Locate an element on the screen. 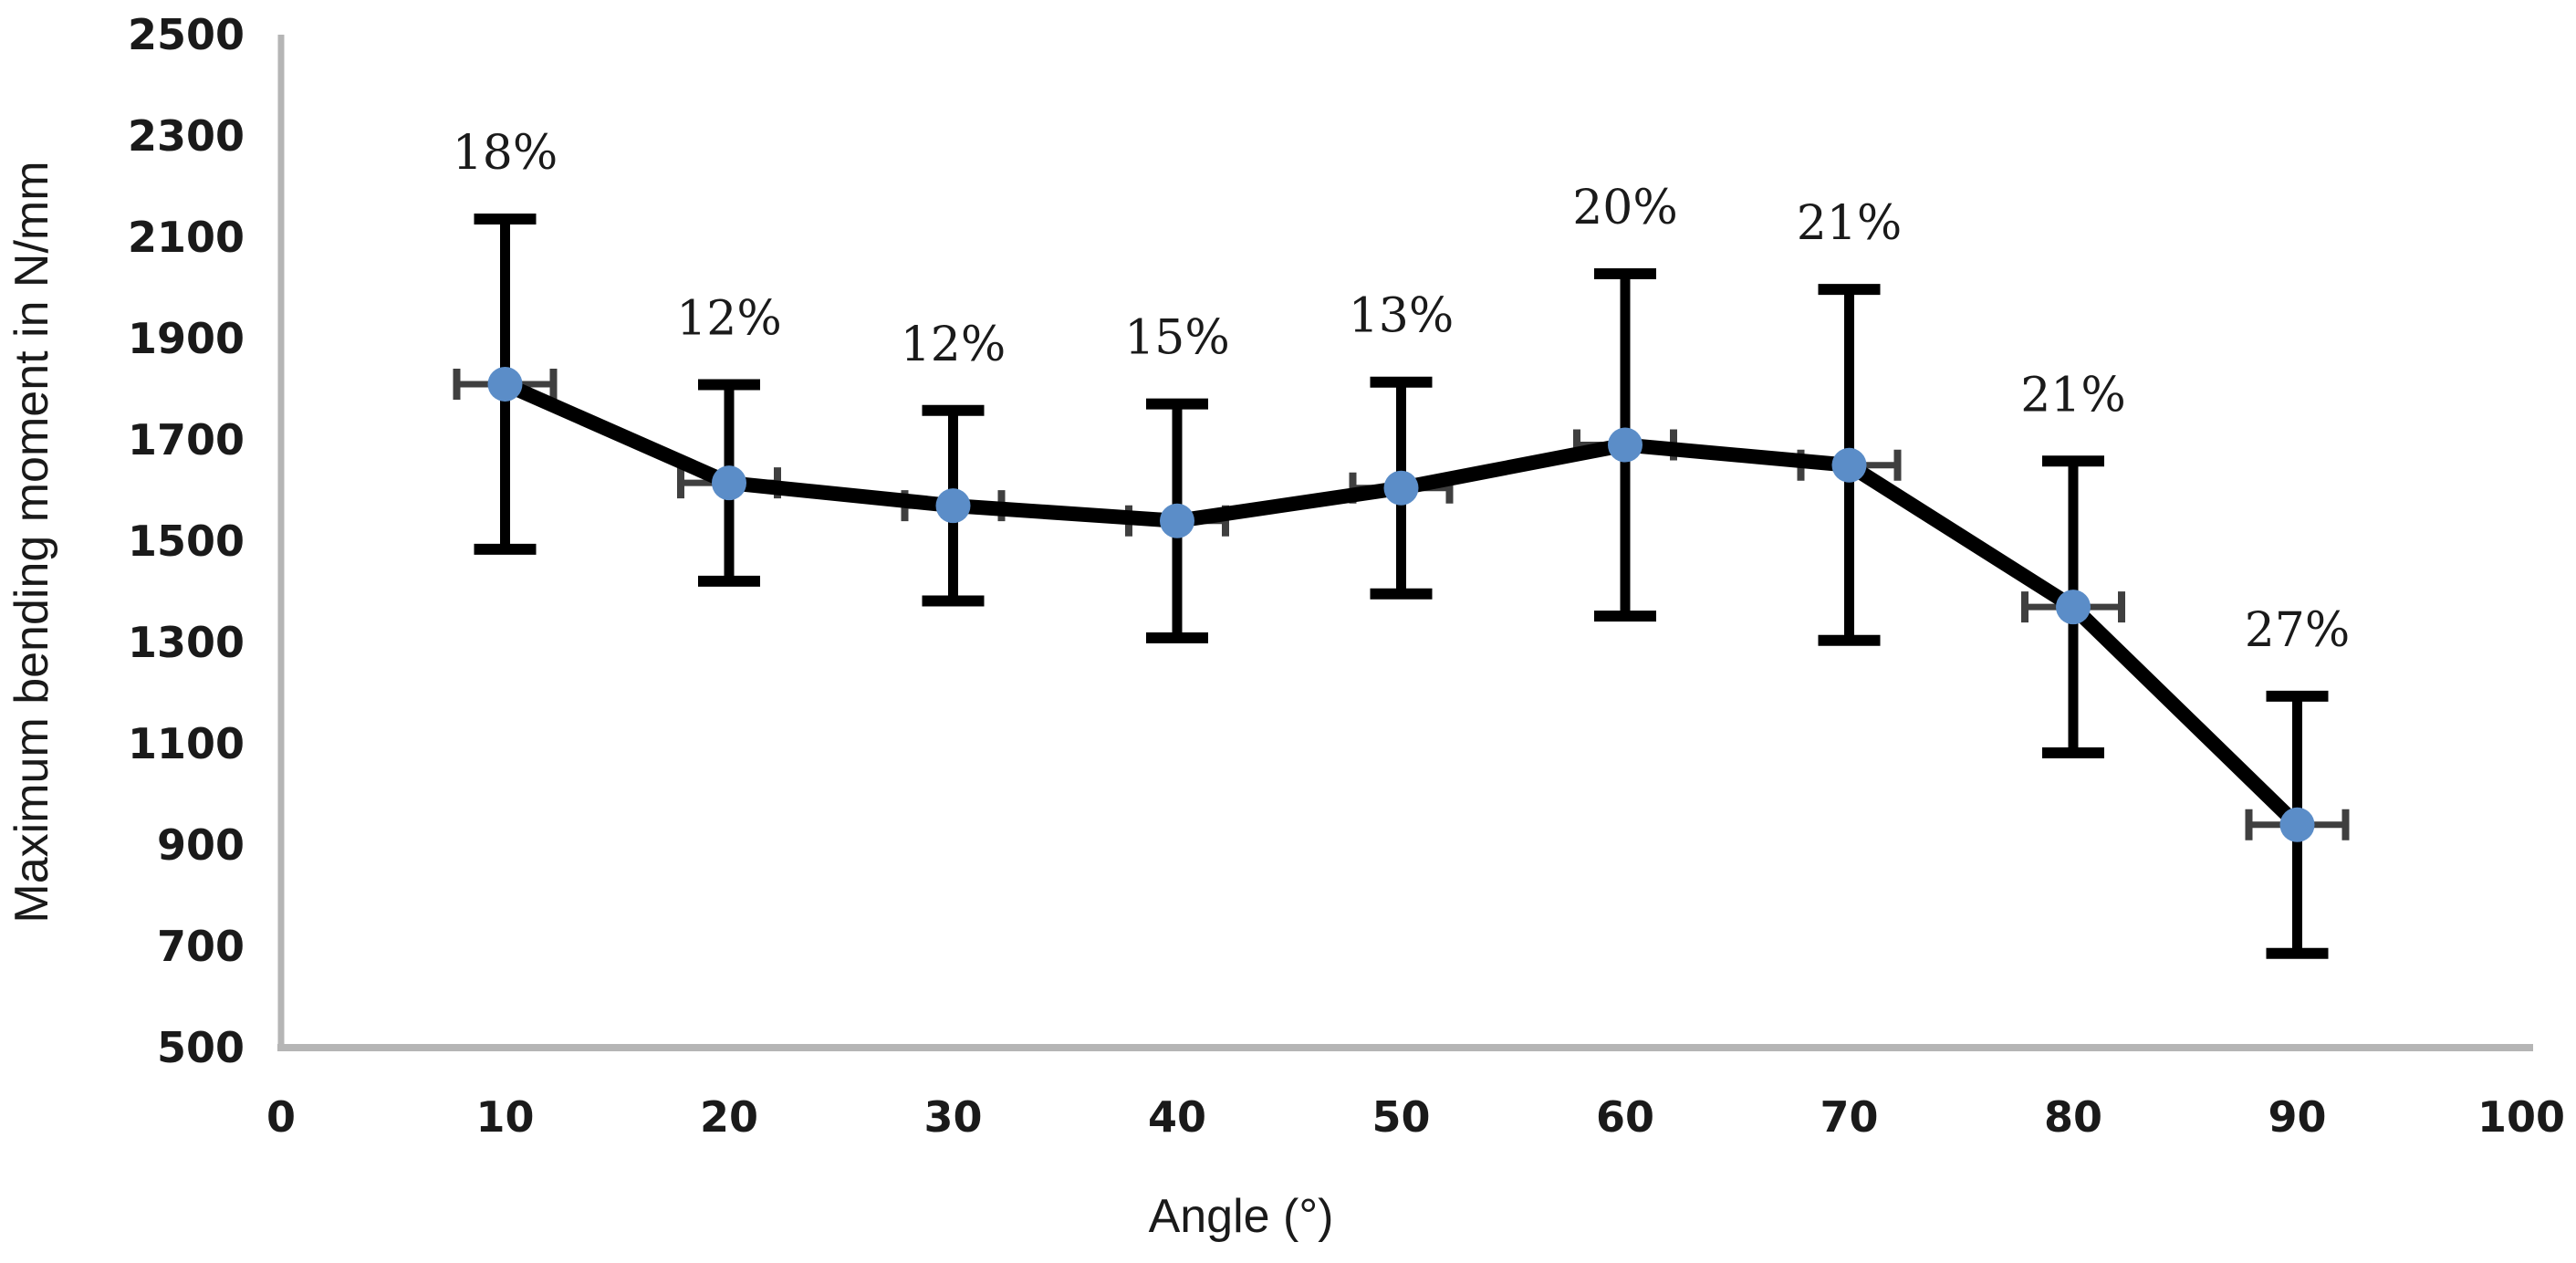 The height and width of the screenshot is (1263, 2576). x-tick-label: 90 is located at coordinates (2297, 1117).